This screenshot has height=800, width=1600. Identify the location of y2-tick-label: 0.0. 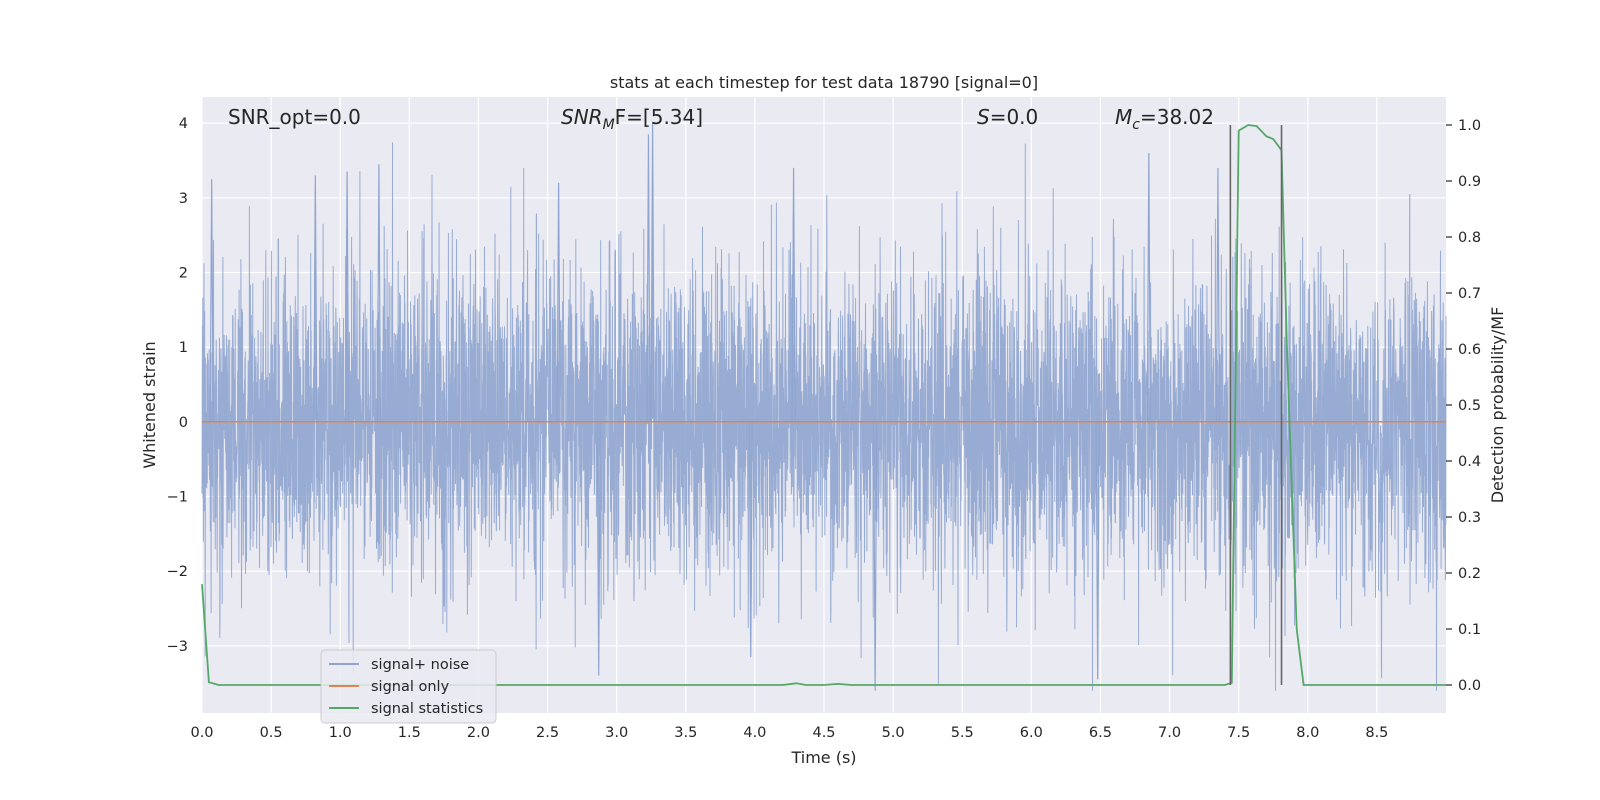
(1469, 686).